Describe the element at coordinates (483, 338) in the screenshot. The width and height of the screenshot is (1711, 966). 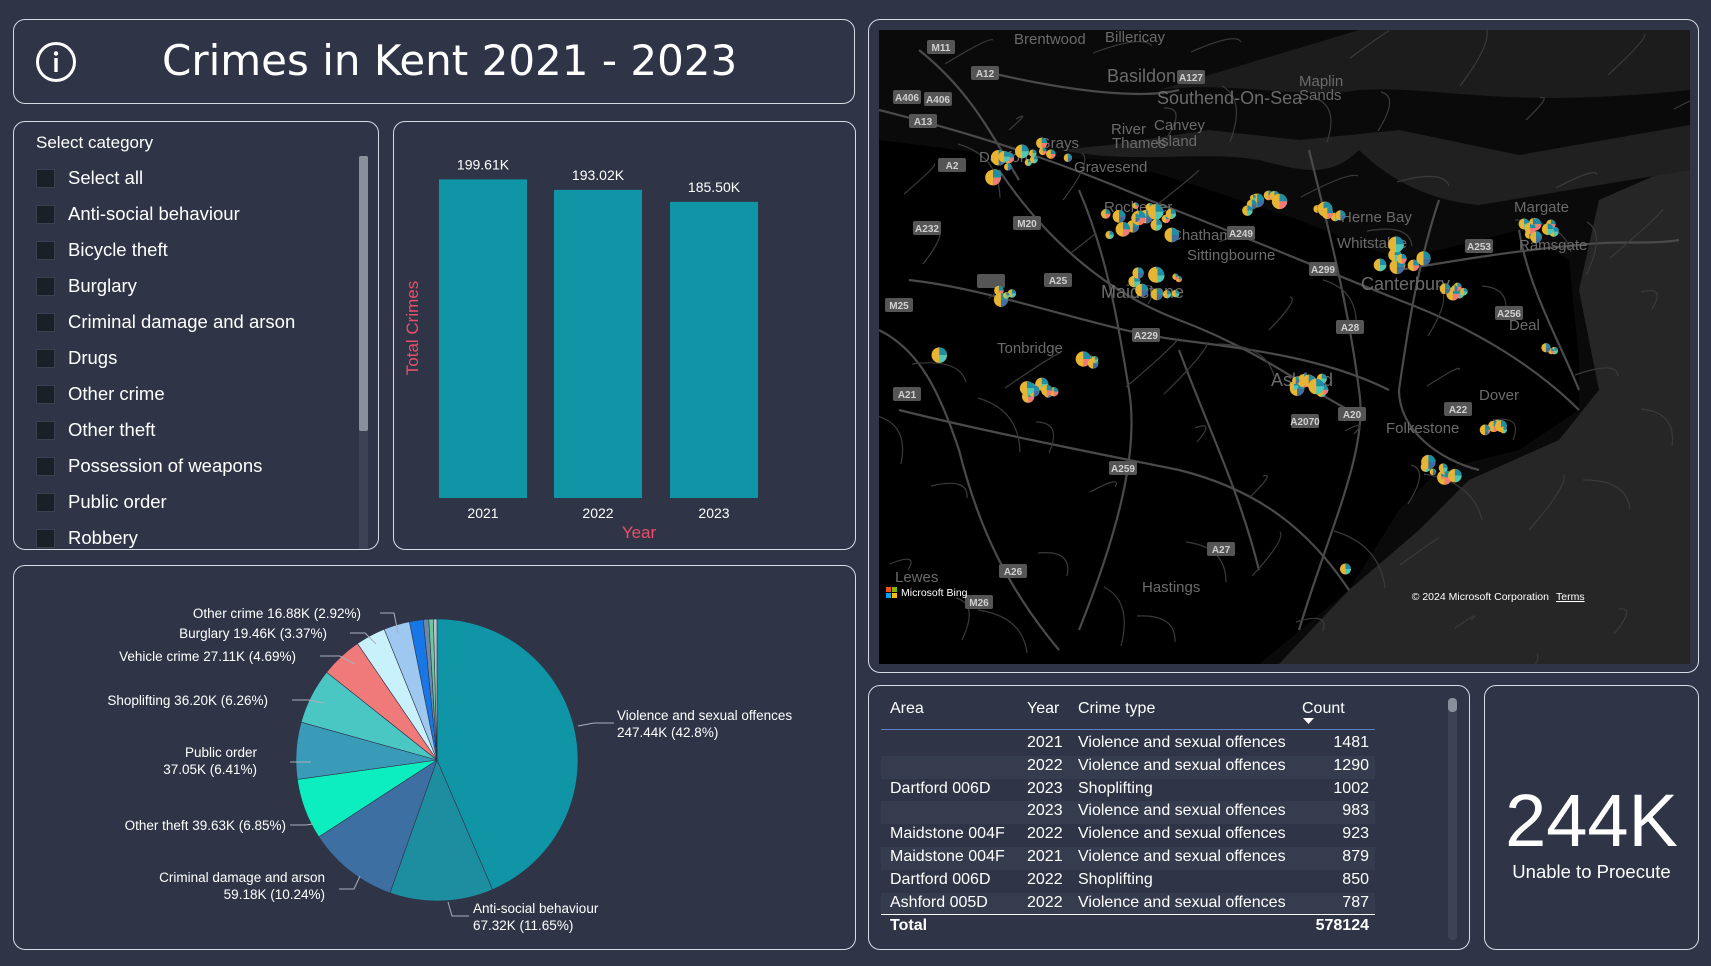
I see `bar-2021` at that location.